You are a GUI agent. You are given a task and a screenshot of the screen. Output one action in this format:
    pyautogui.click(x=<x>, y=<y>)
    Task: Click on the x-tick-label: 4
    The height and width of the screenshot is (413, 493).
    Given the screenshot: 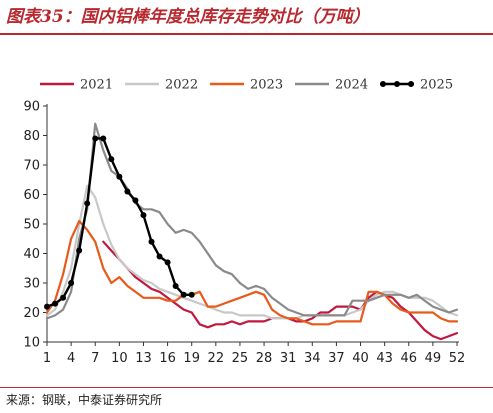 What is the action you would take?
    pyautogui.click(x=71, y=358)
    